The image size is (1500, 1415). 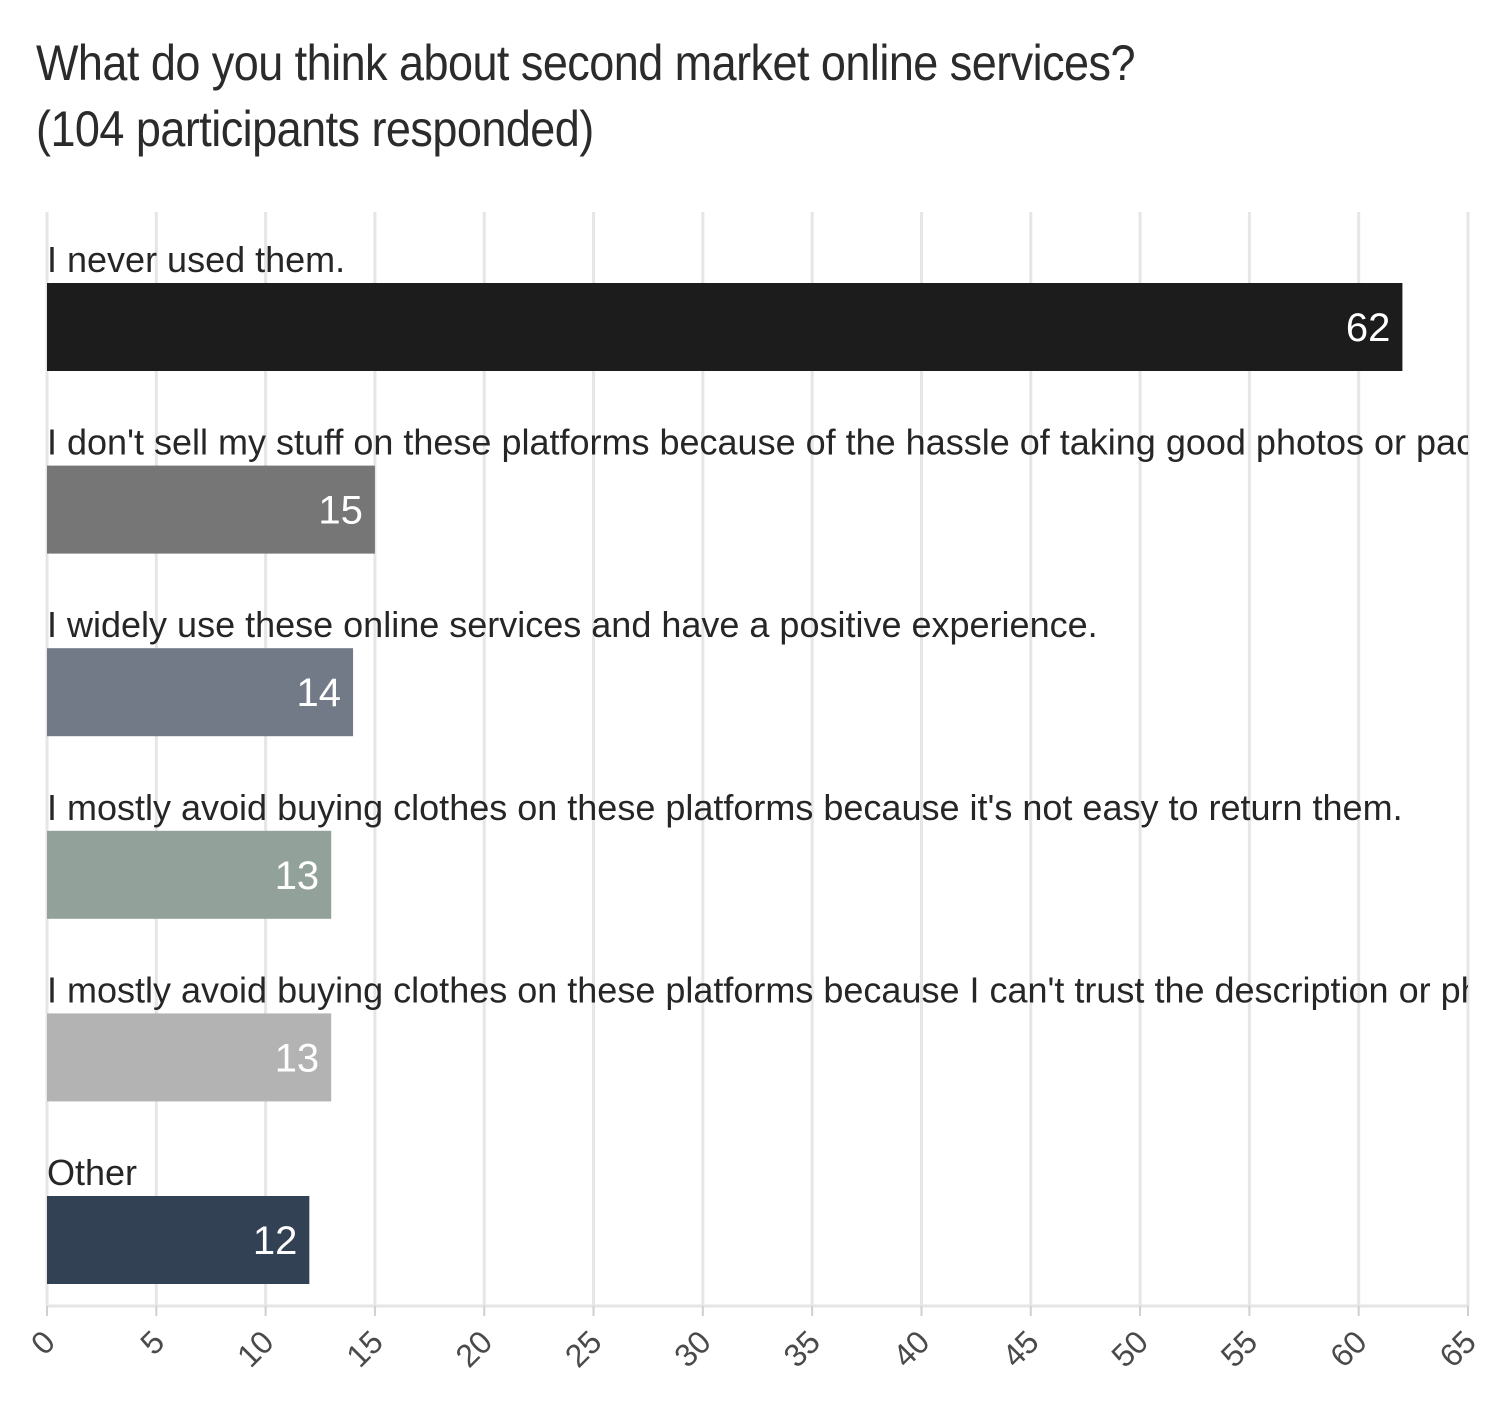 What do you see at coordinates (275, 1241) in the screenshot?
I see `bar-value-label: 12` at bounding box center [275, 1241].